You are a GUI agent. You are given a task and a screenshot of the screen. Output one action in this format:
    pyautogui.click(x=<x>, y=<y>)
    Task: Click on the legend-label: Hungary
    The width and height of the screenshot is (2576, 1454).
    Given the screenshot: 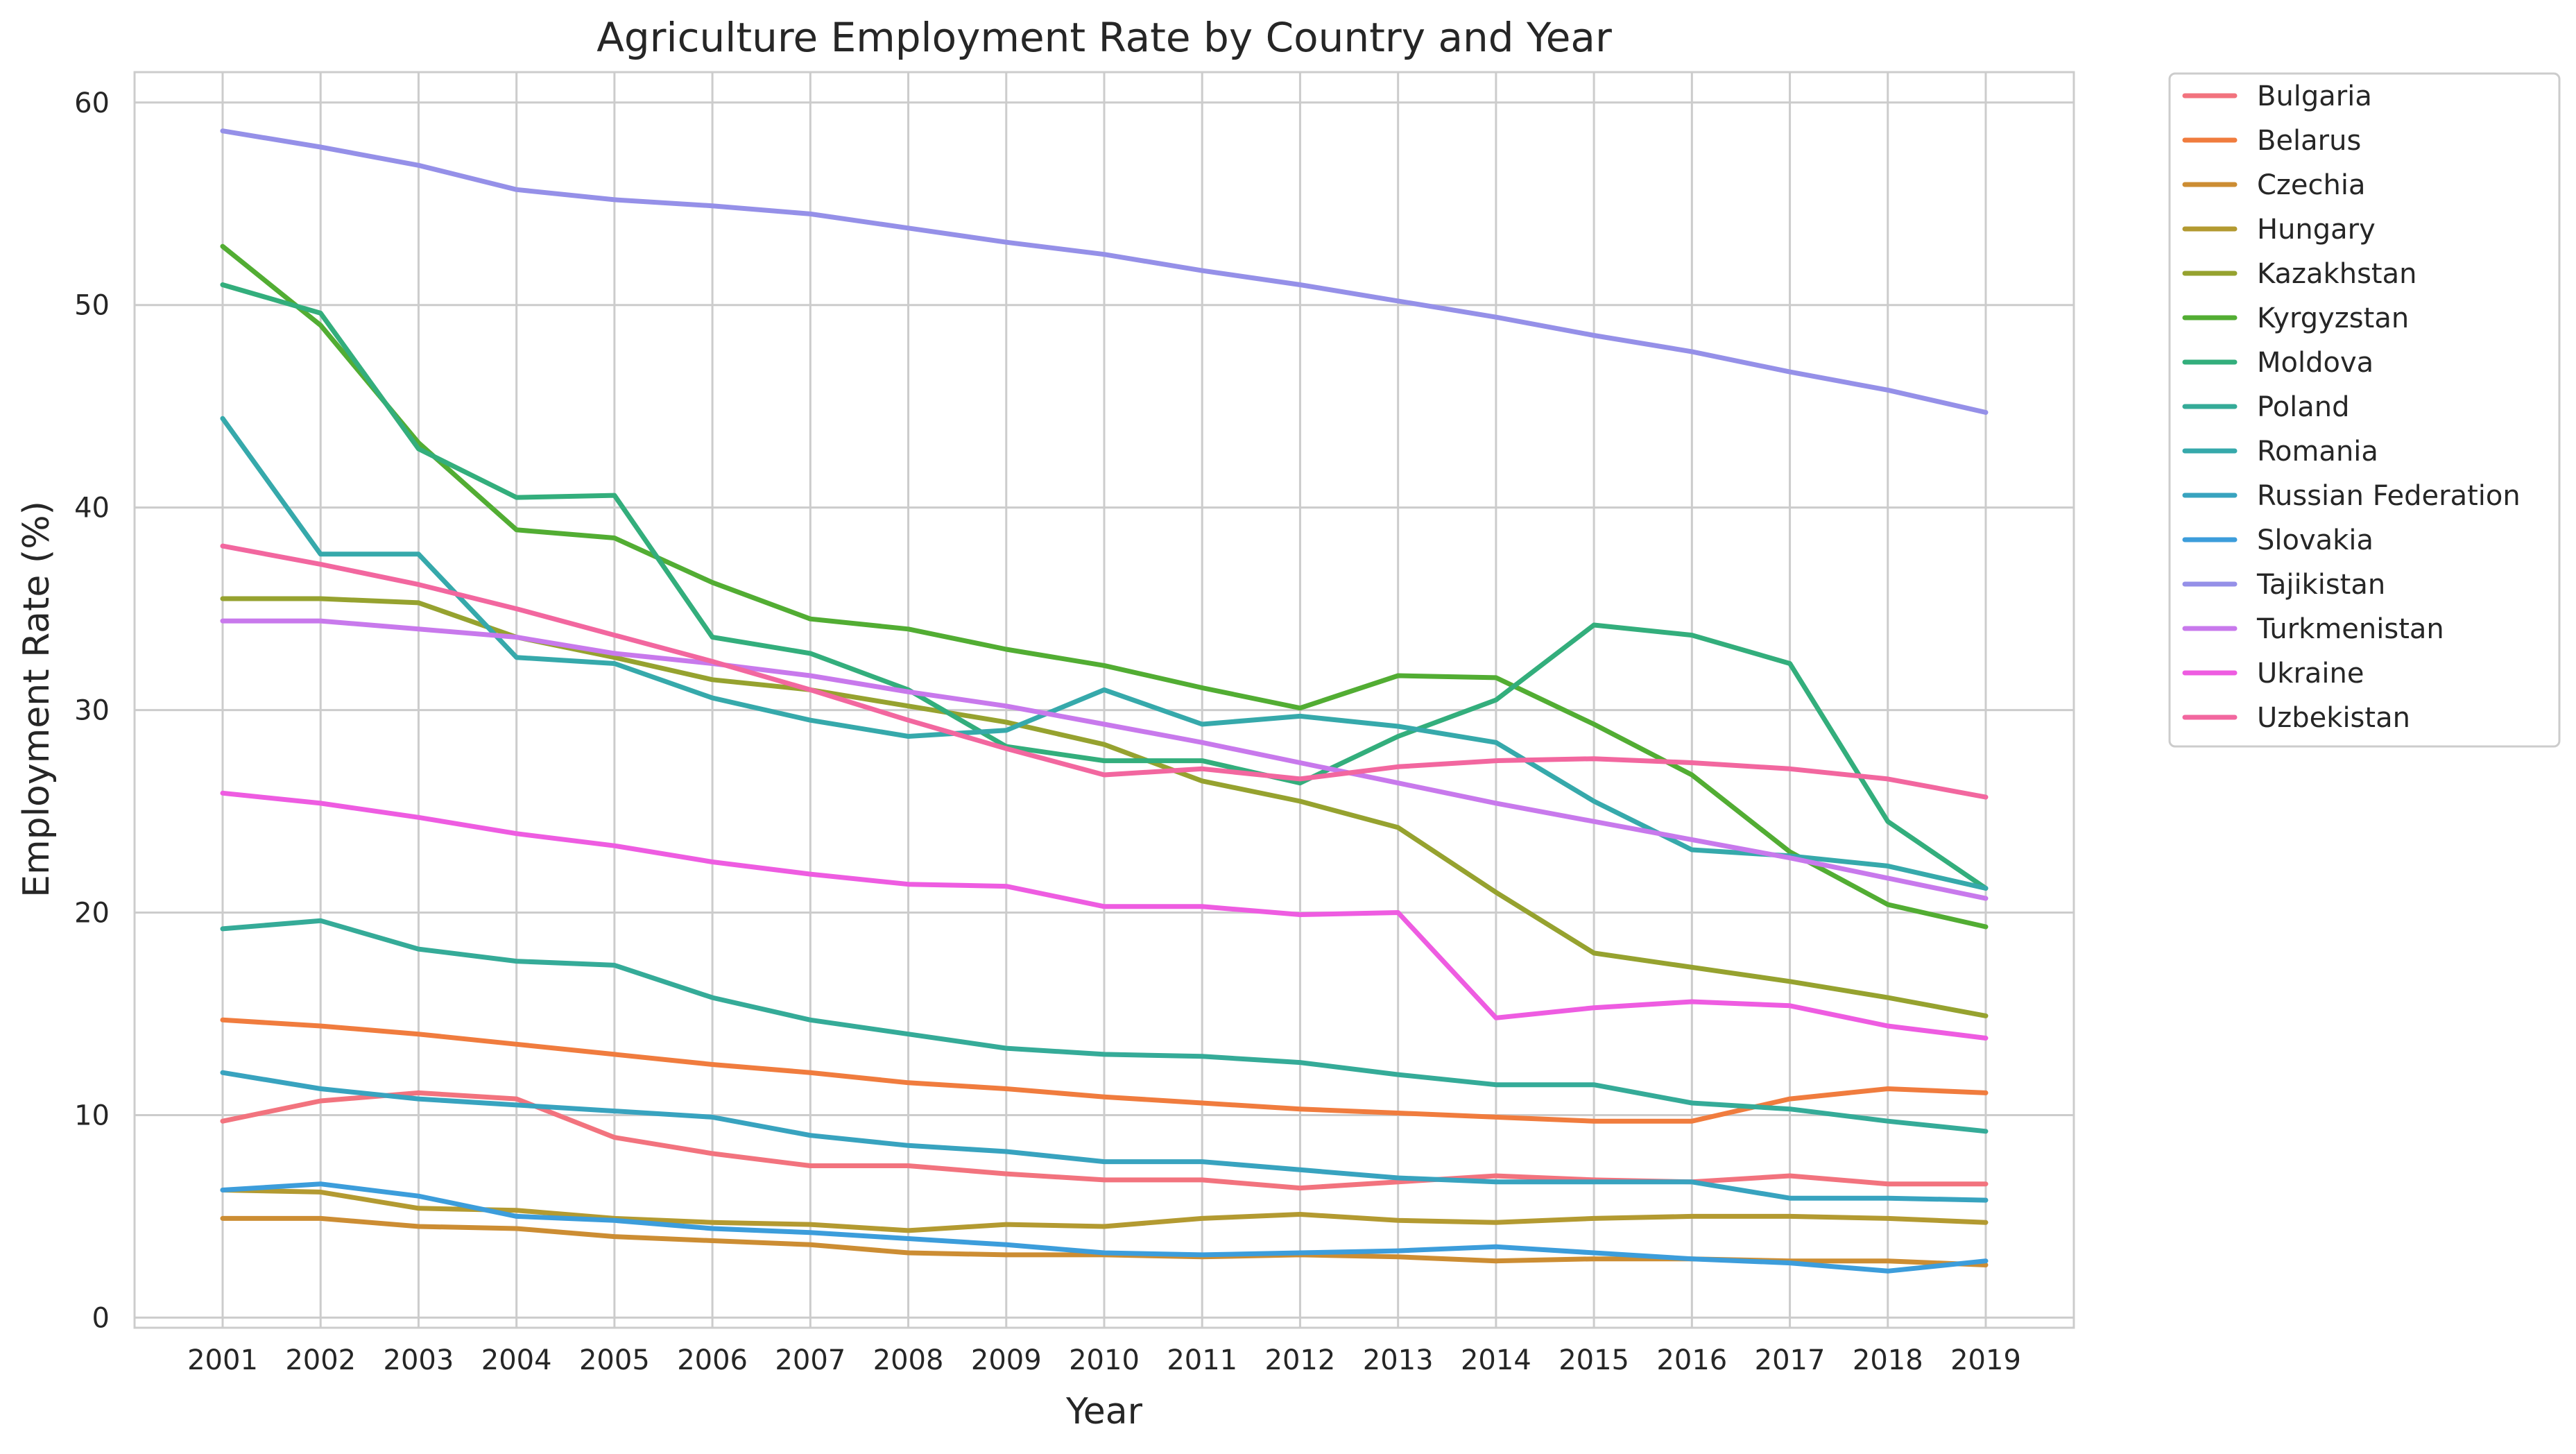 What is the action you would take?
    pyautogui.click(x=2316, y=230)
    